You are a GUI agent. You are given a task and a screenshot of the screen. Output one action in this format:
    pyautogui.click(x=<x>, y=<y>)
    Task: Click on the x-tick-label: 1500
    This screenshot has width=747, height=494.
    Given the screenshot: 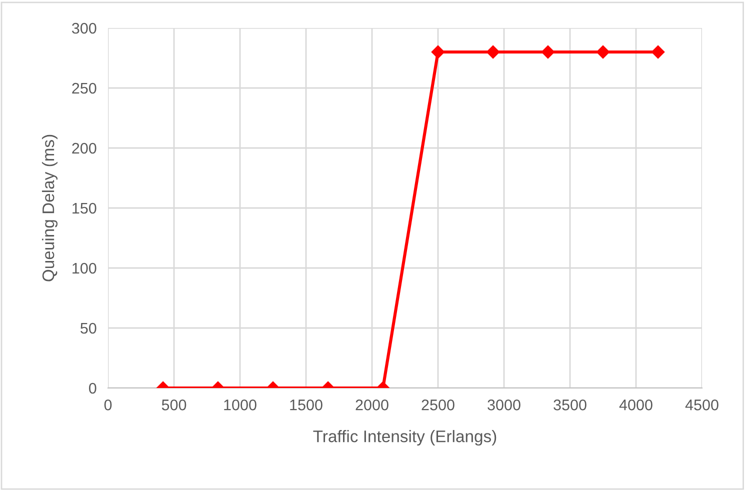 What is the action you would take?
    pyautogui.click(x=306, y=405)
    